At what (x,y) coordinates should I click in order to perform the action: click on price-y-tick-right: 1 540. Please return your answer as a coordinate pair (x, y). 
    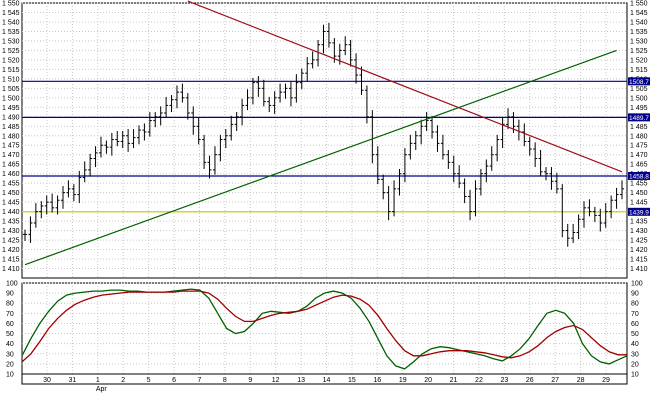
    Looking at the image, I should click on (639, 22).